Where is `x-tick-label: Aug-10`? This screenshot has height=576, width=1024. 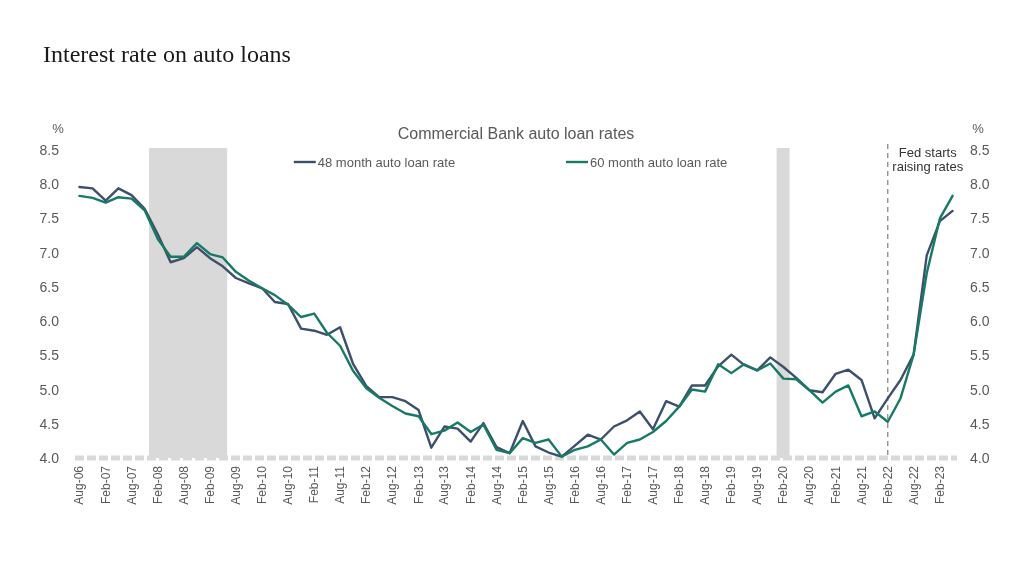
x-tick-label: Aug-10 is located at coordinates (287, 485).